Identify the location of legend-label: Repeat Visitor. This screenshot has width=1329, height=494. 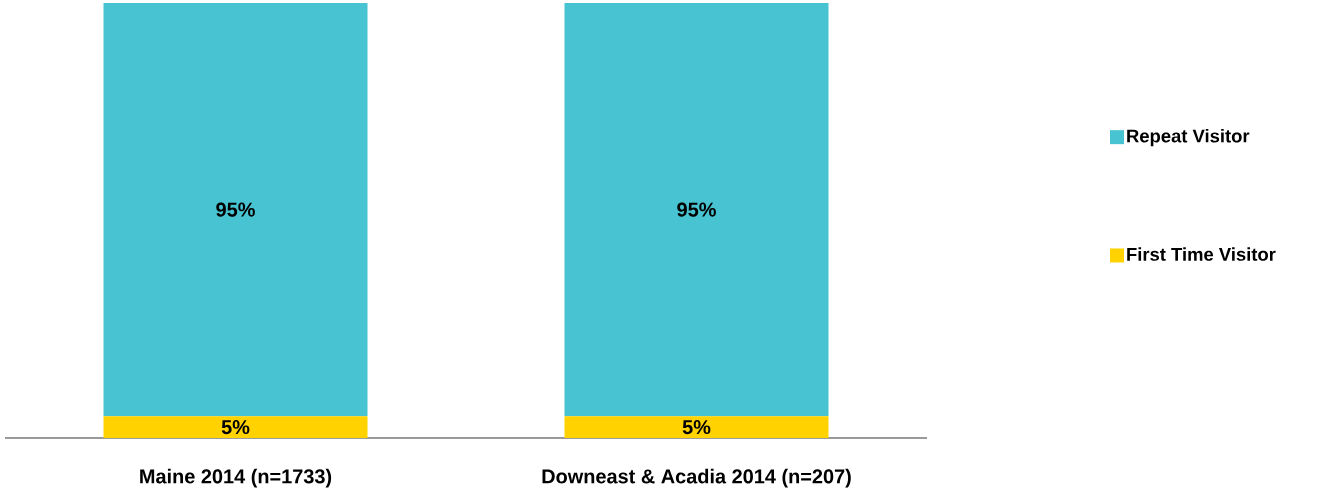
(1188, 137).